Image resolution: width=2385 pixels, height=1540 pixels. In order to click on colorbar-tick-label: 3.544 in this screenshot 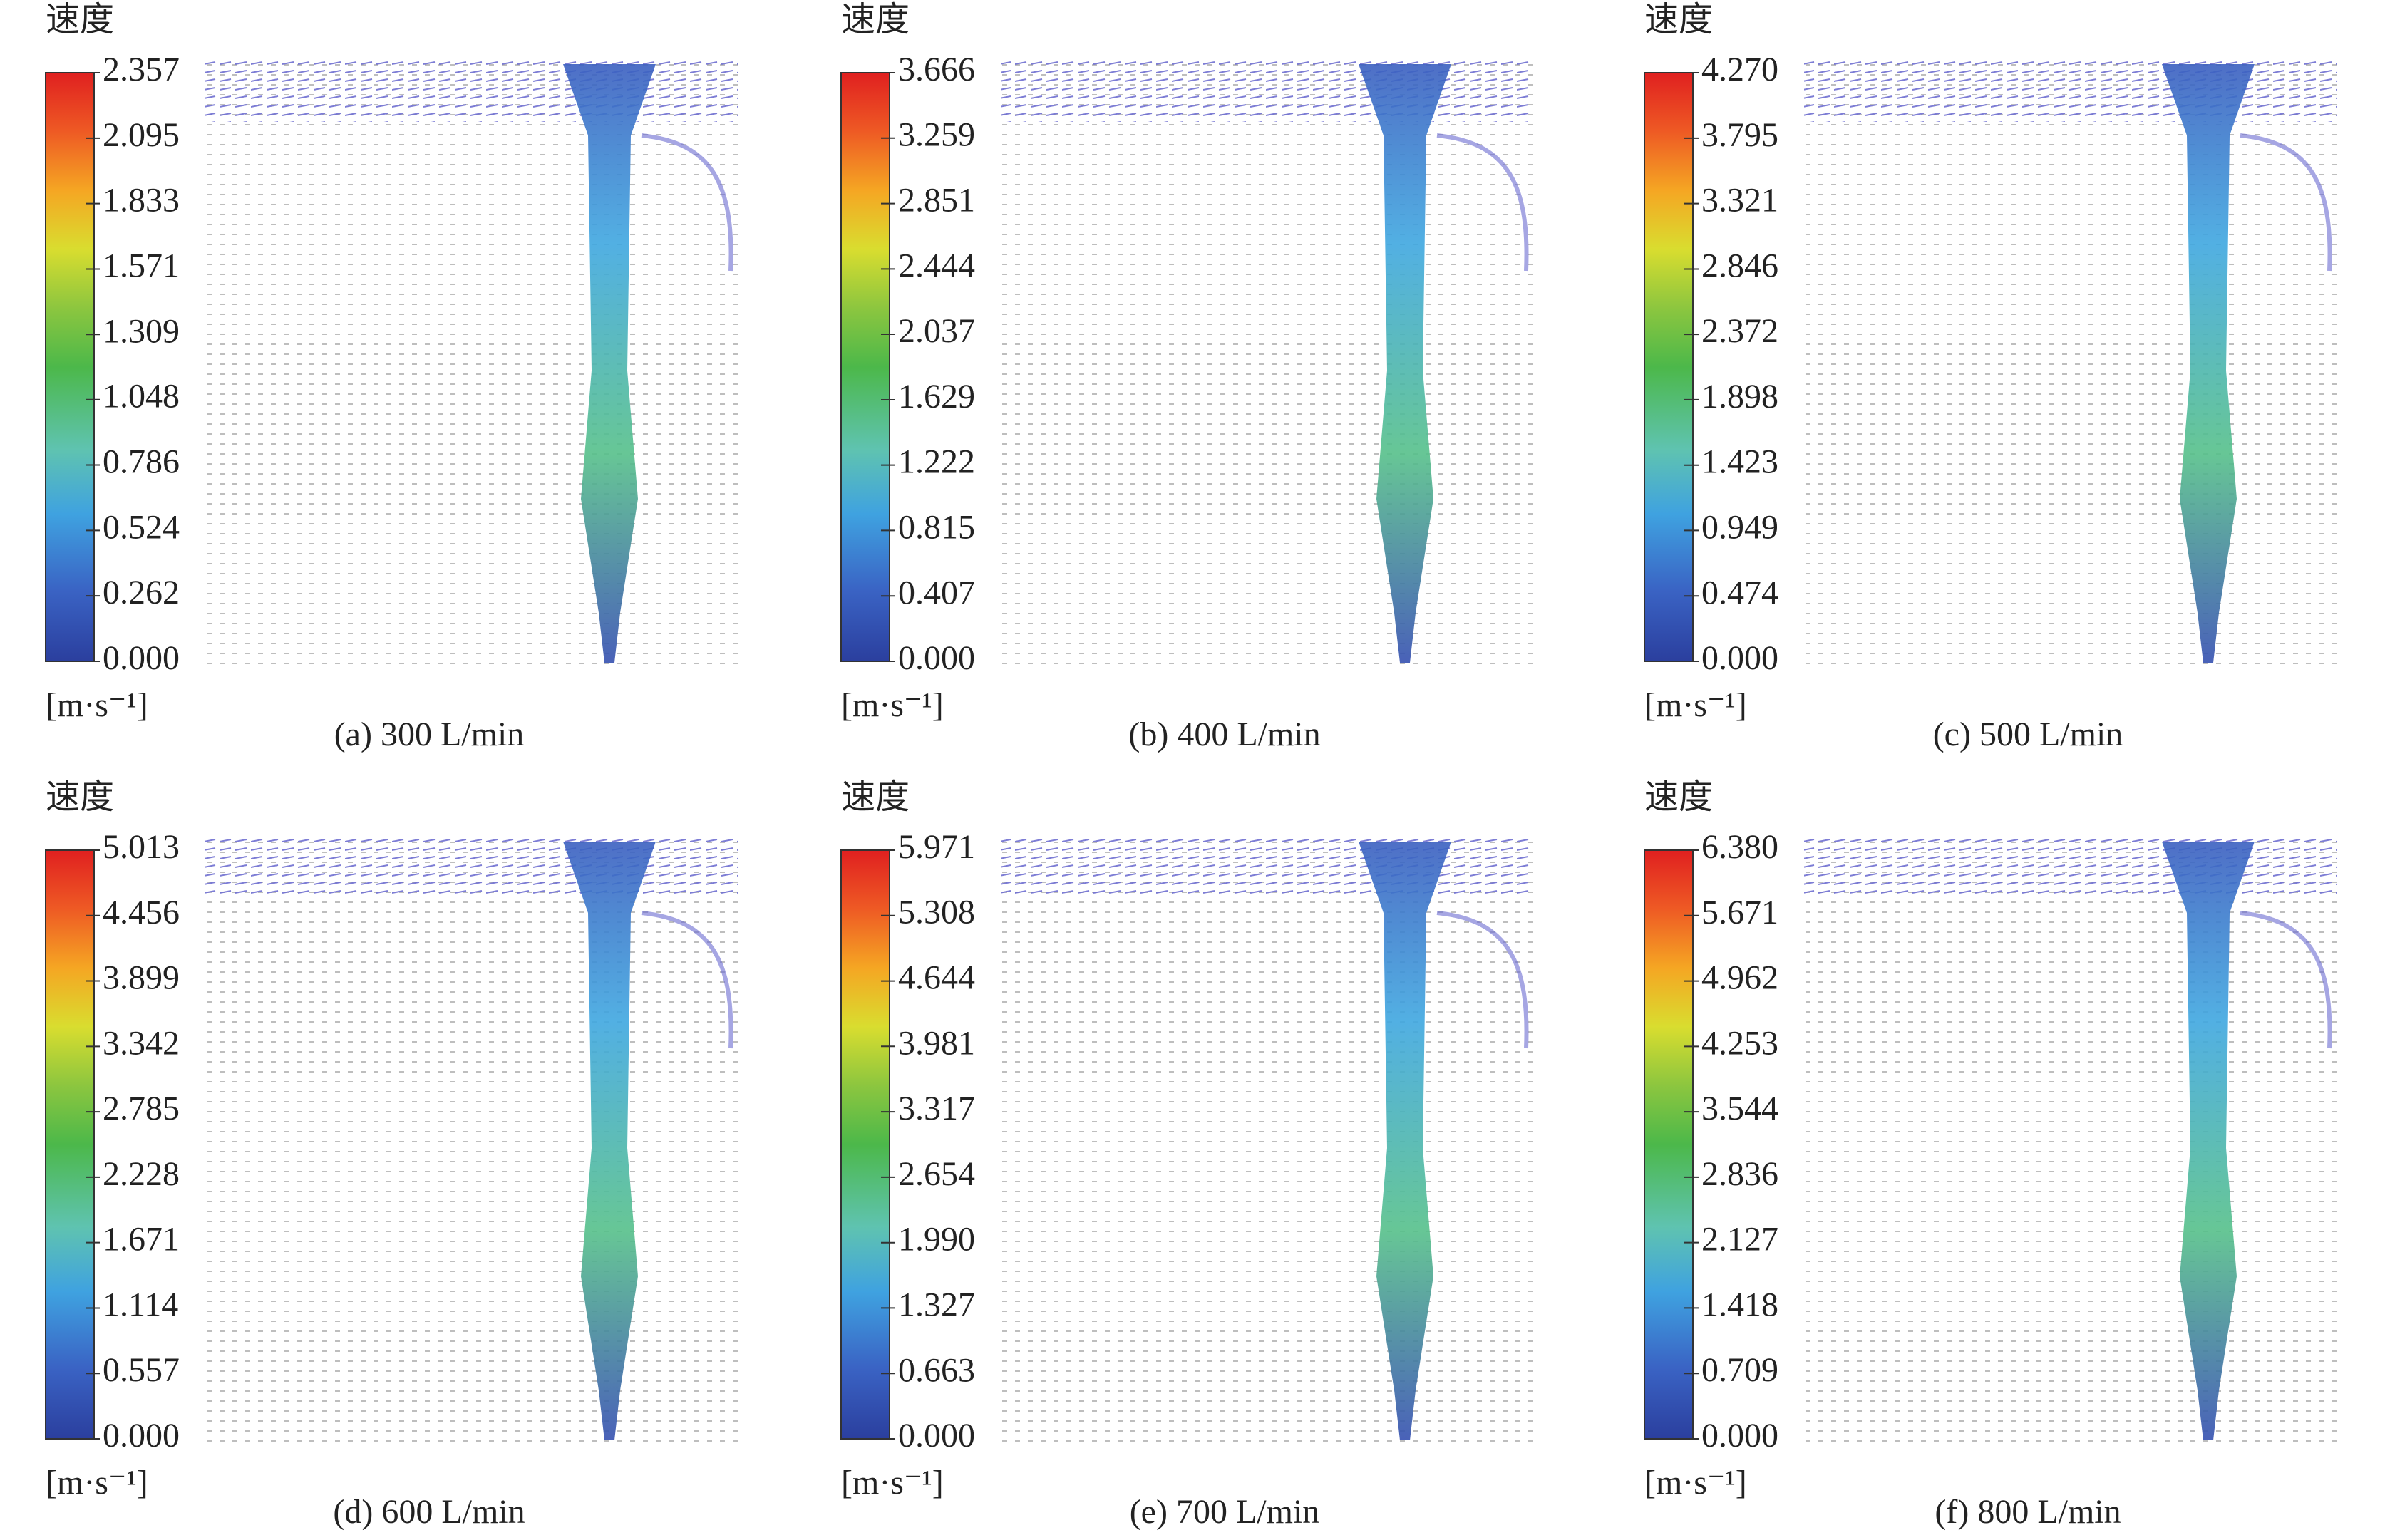, I will do `click(1740, 1108)`.